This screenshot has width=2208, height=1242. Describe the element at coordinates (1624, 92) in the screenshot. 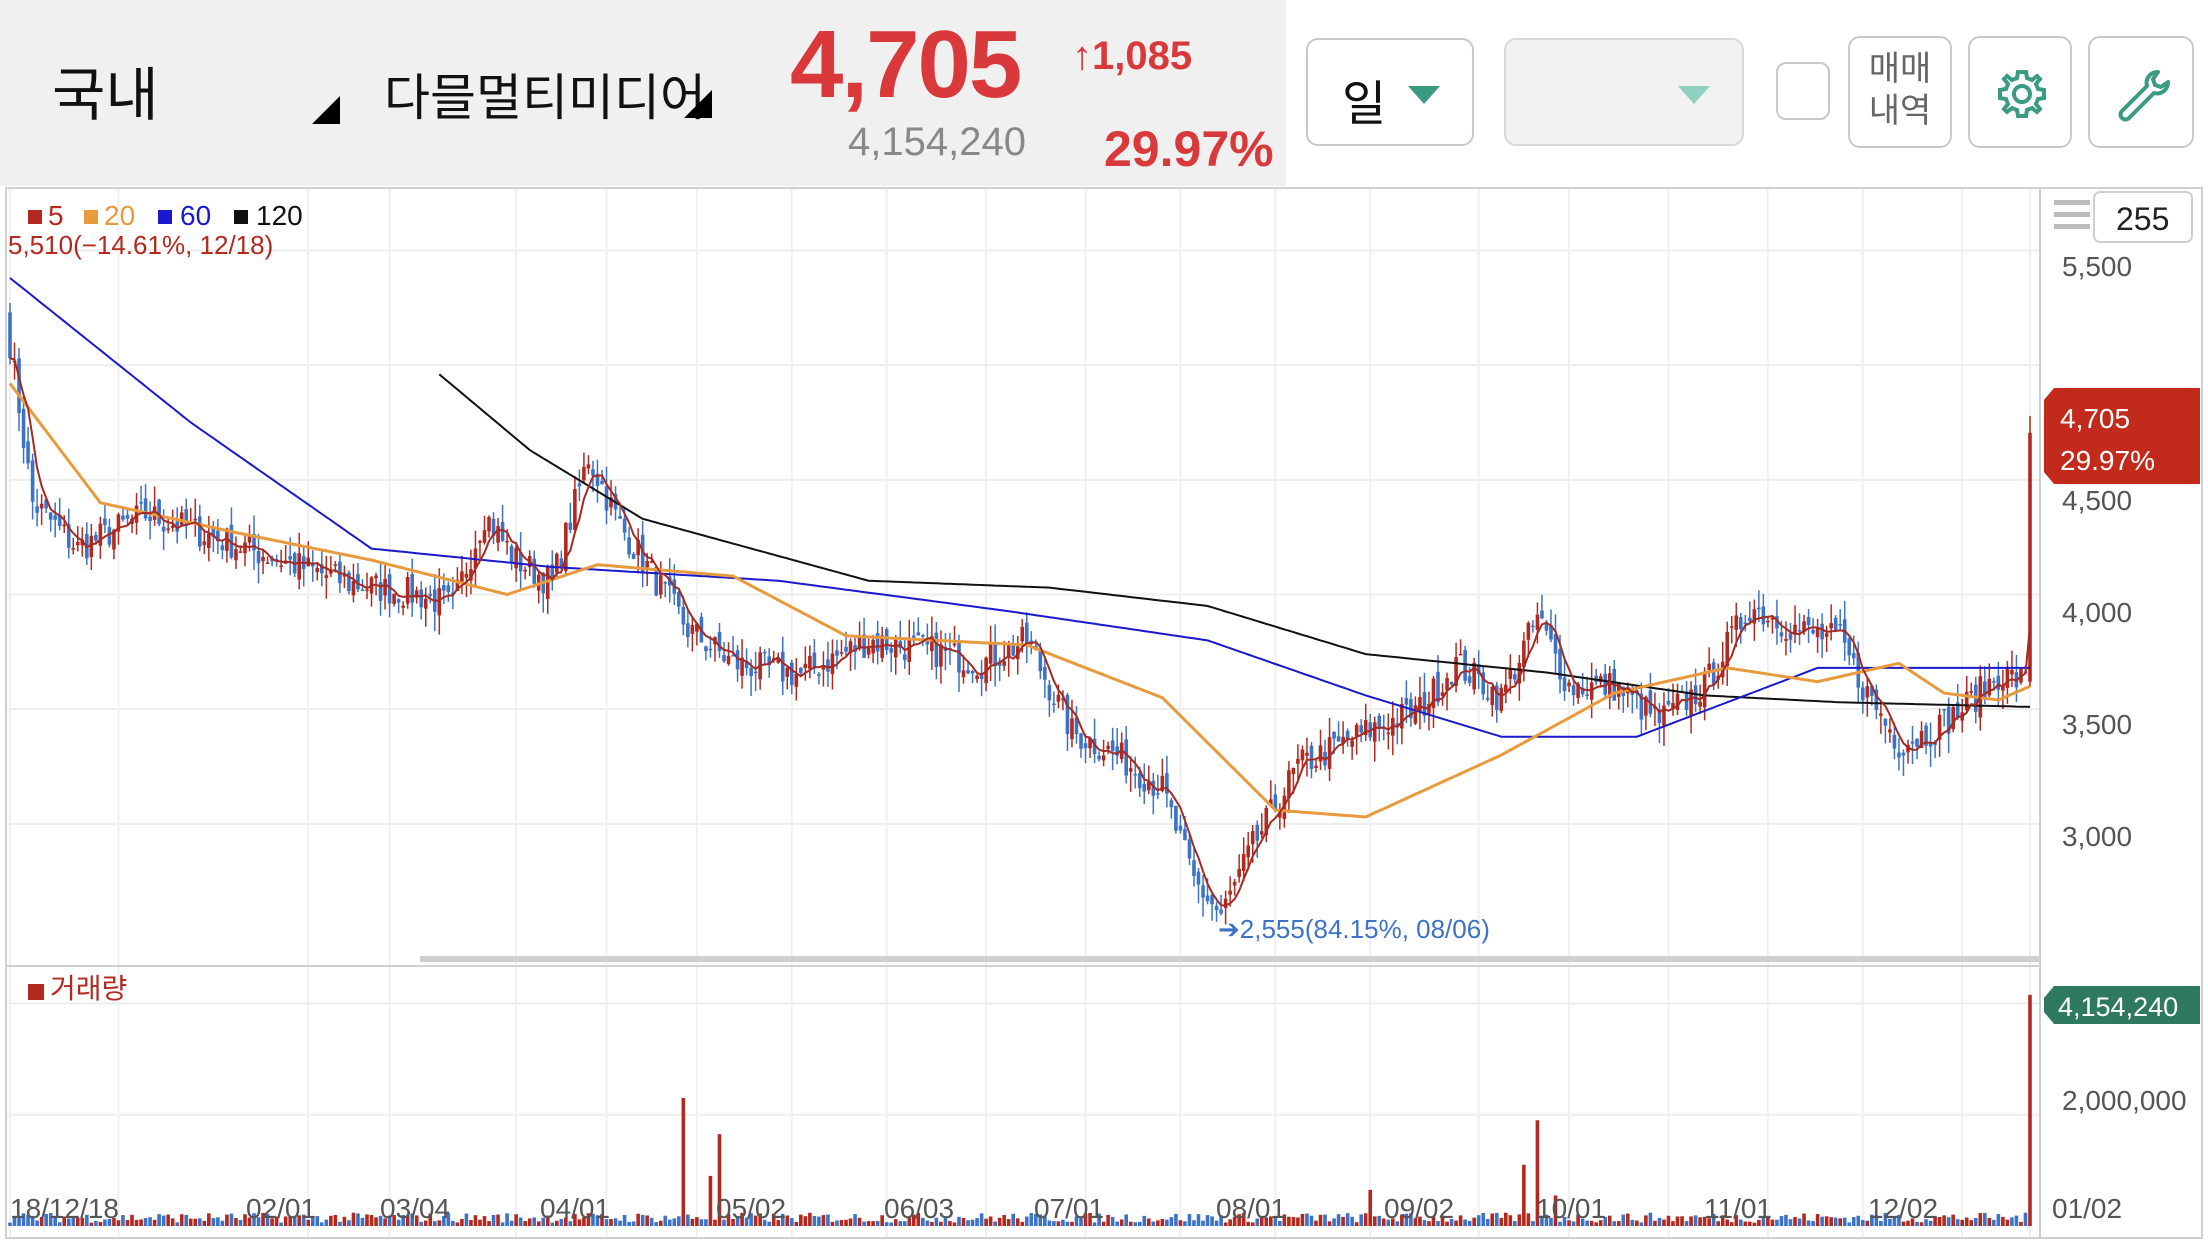

I see `indicator-select` at that location.